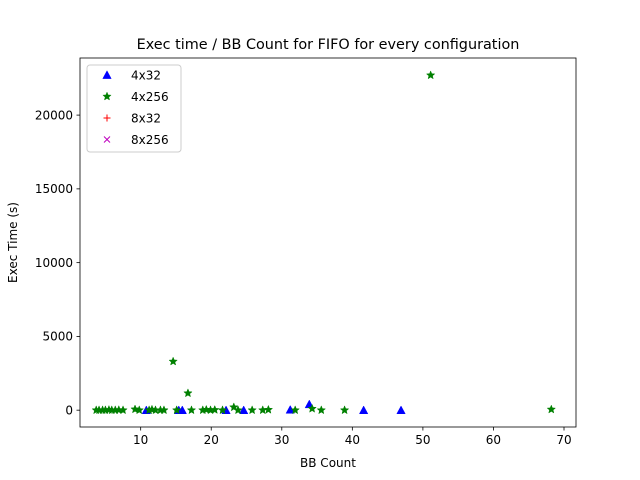 The height and width of the screenshot is (480, 640). Describe the element at coordinates (54, 189) in the screenshot. I see `y-tick-label: 15000` at that location.